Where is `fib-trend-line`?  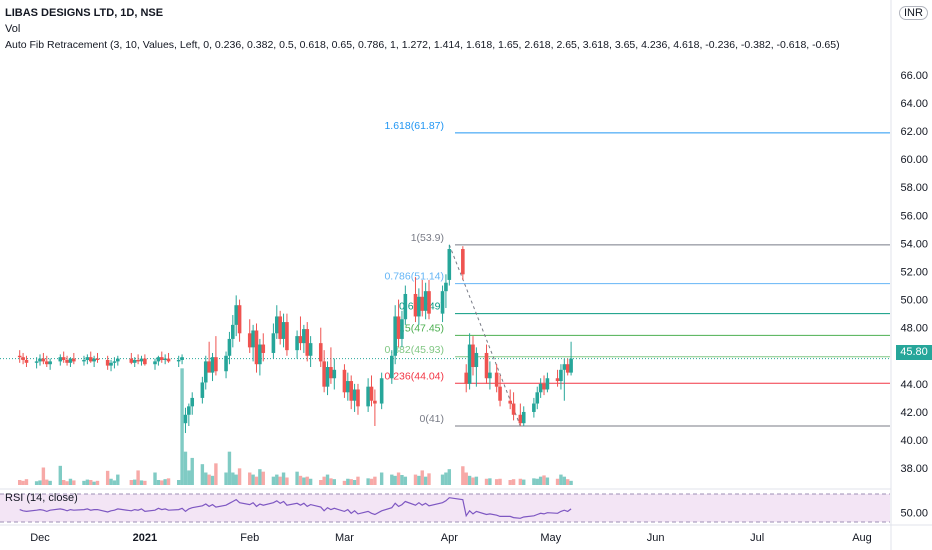 fib-trend-line is located at coordinates (484, 335).